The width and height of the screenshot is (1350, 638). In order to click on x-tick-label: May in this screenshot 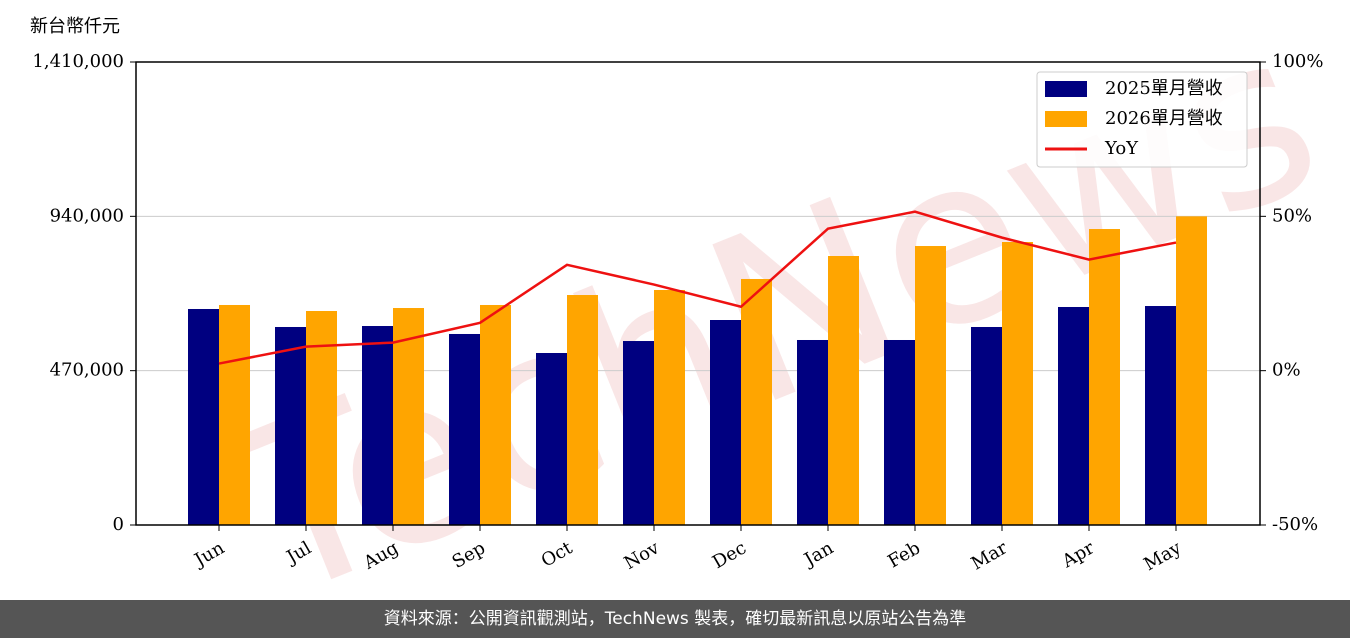, I will do `click(1162, 556)`.